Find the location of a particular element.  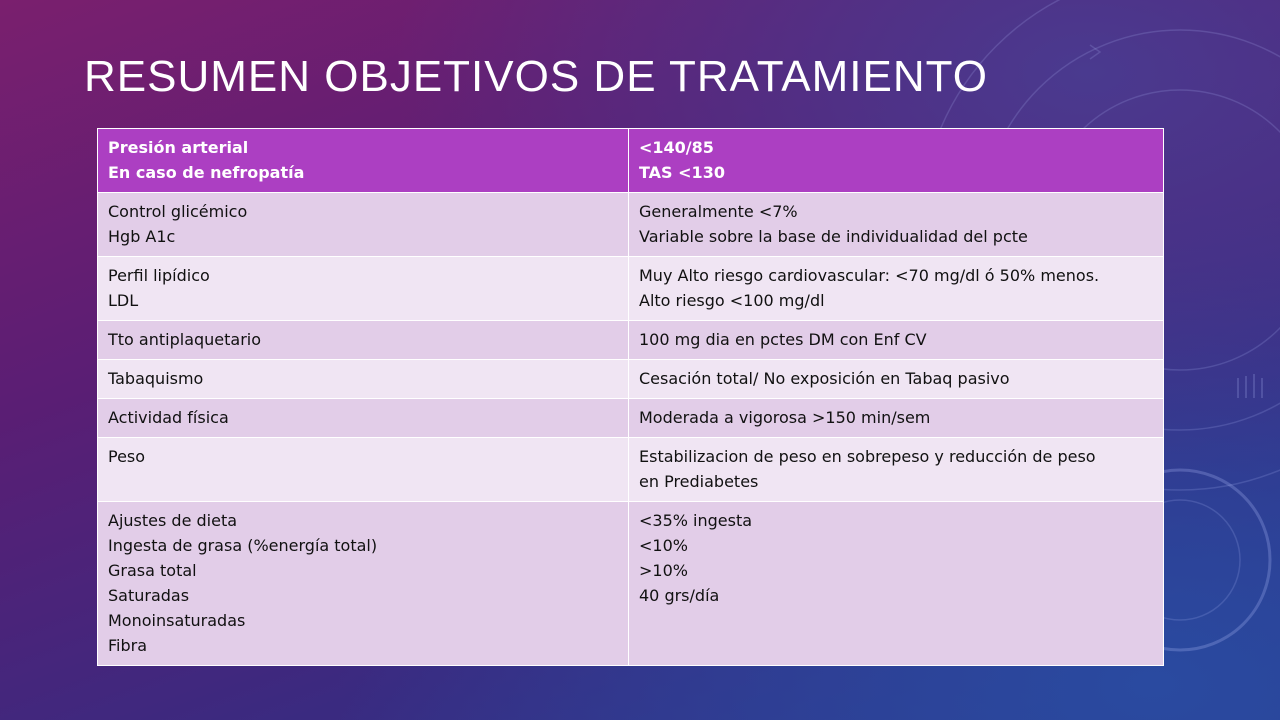

cell-line: Tto antiplaquetario is located at coordinates (185, 339).